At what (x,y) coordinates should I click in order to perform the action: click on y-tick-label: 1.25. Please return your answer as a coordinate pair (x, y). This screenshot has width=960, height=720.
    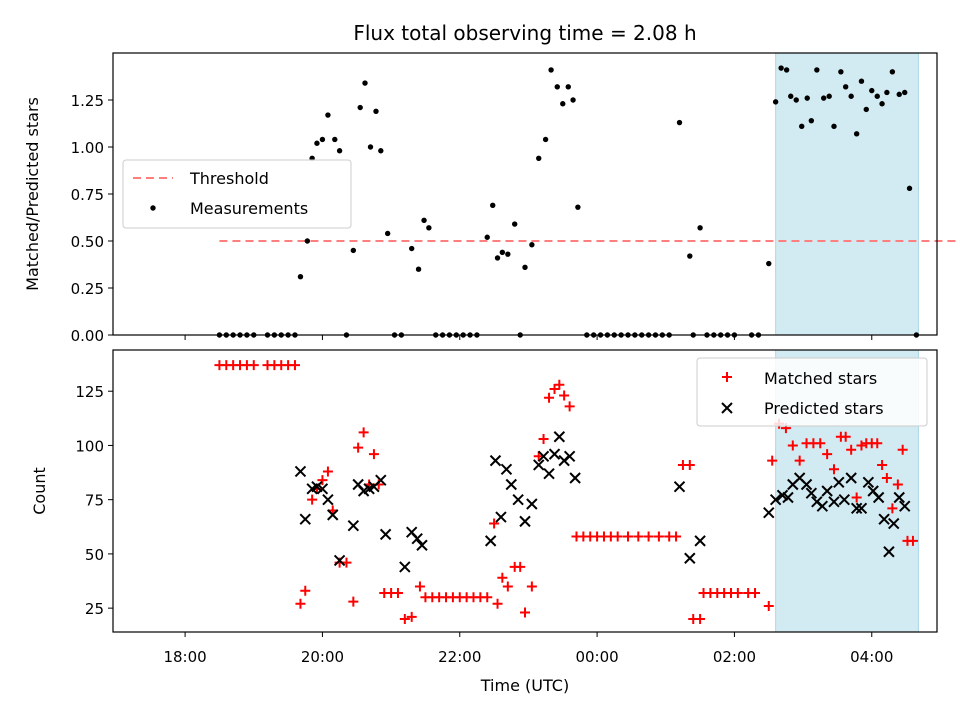
    Looking at the image, I should click on (87, 101).